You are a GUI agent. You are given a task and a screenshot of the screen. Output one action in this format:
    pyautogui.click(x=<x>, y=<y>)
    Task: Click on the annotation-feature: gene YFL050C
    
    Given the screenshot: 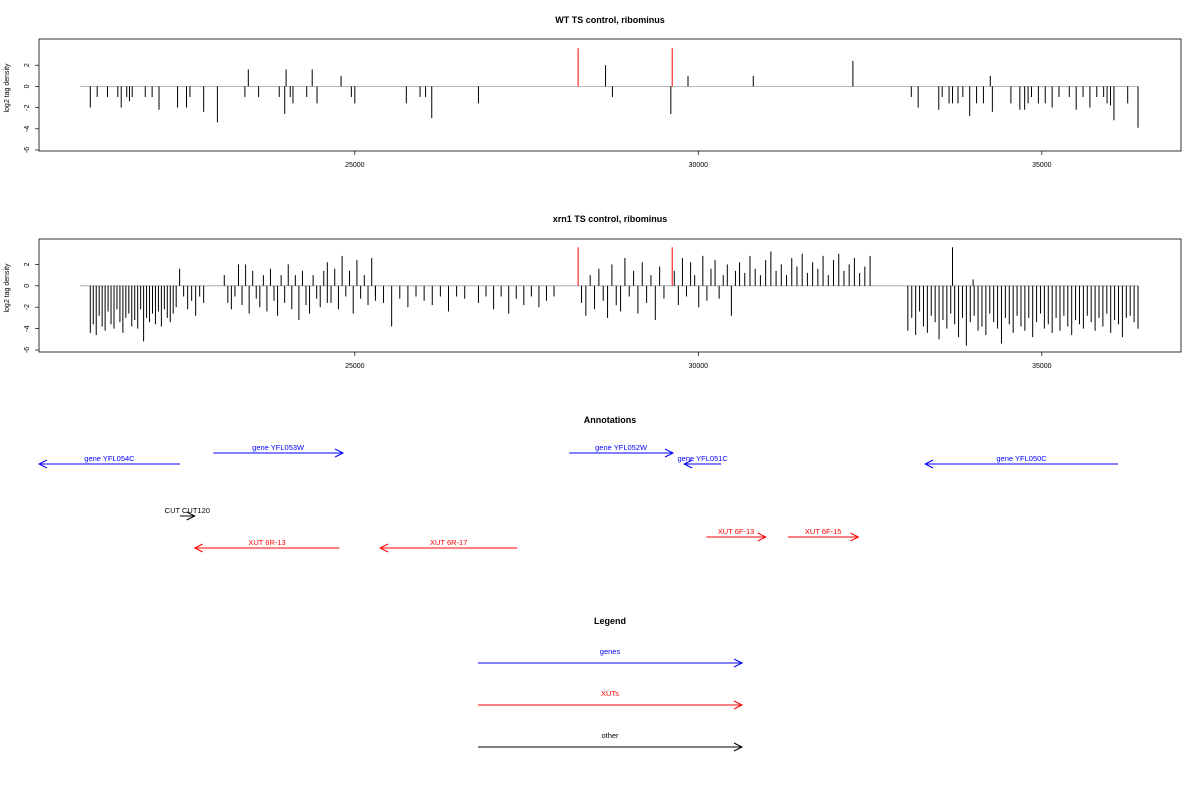 What is the action you would take?
    pyautogui.click(x=1021, y=461)
    